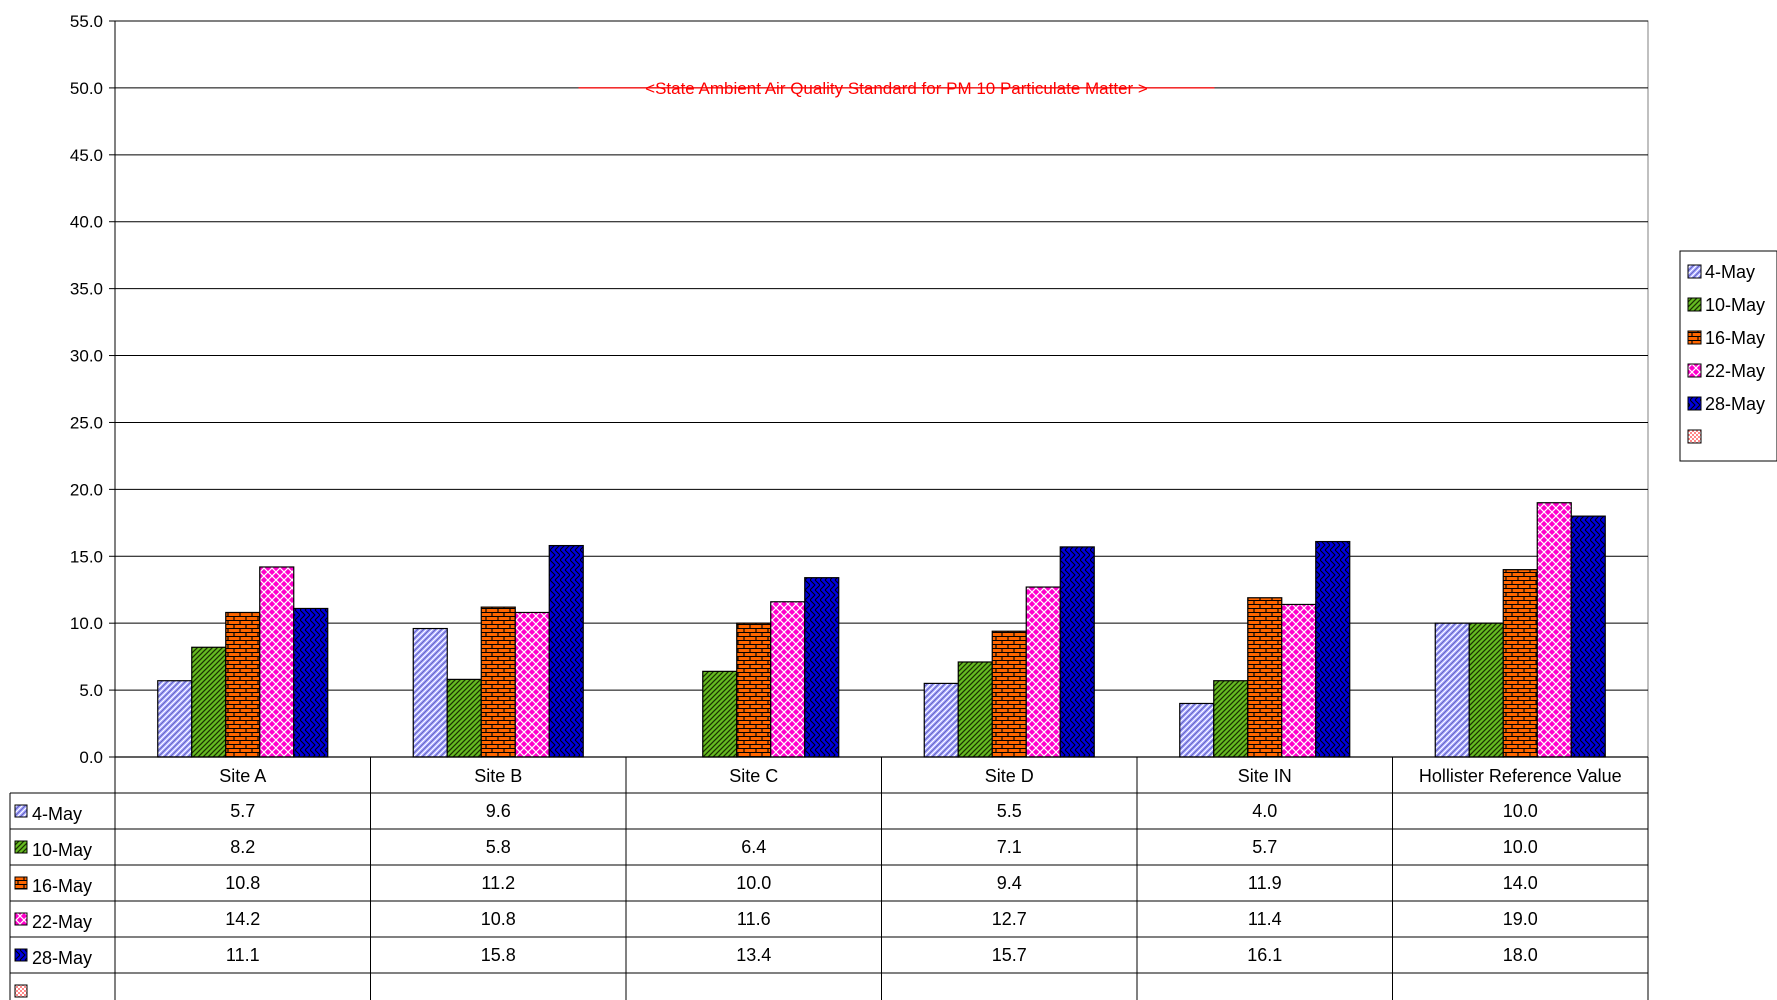 The width and height of the screenshot is (1777, 1000). What do you see at coordinates (1009, 919) in the screenshot?
I see `table-cell: 12.7` at bounding box center [1009, 919].